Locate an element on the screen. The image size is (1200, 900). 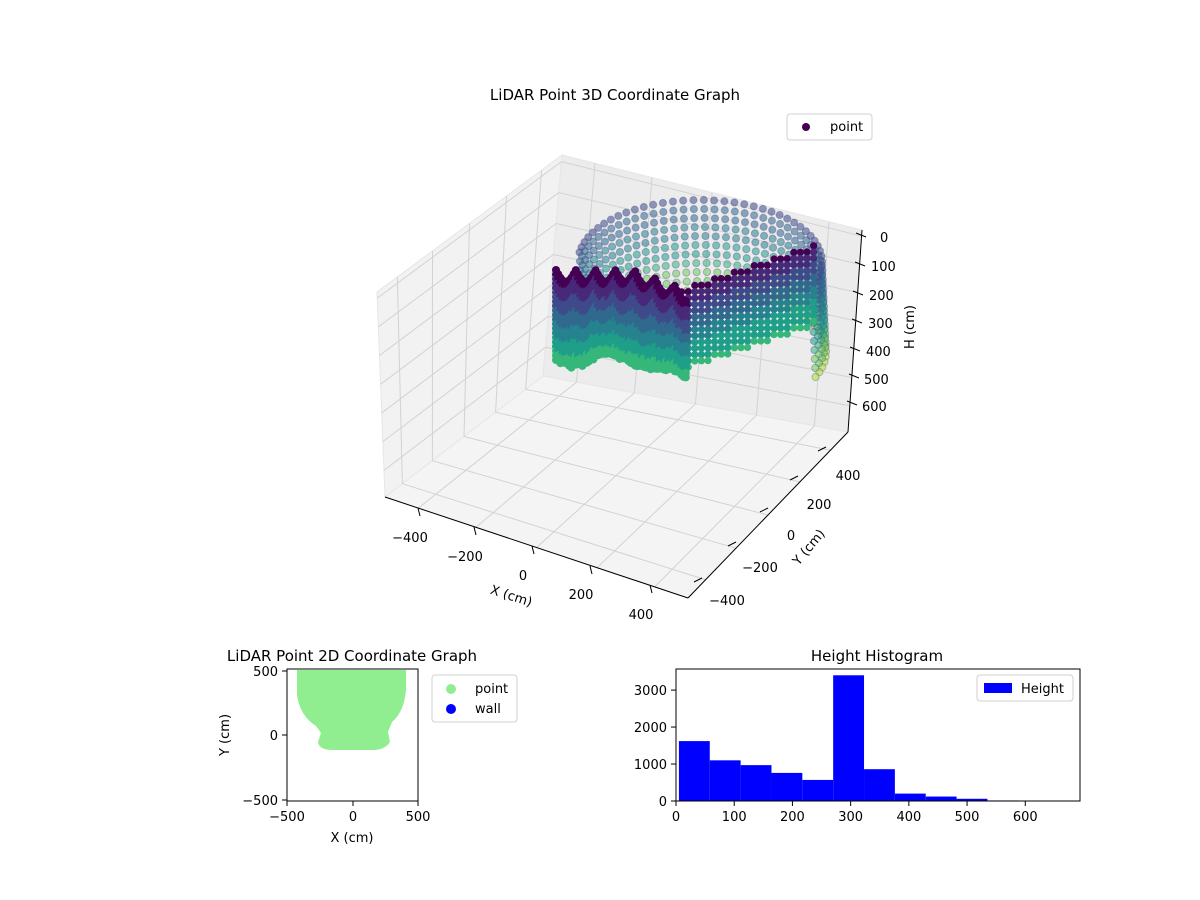
legend-3d-box is located at coordinates (829, 127).